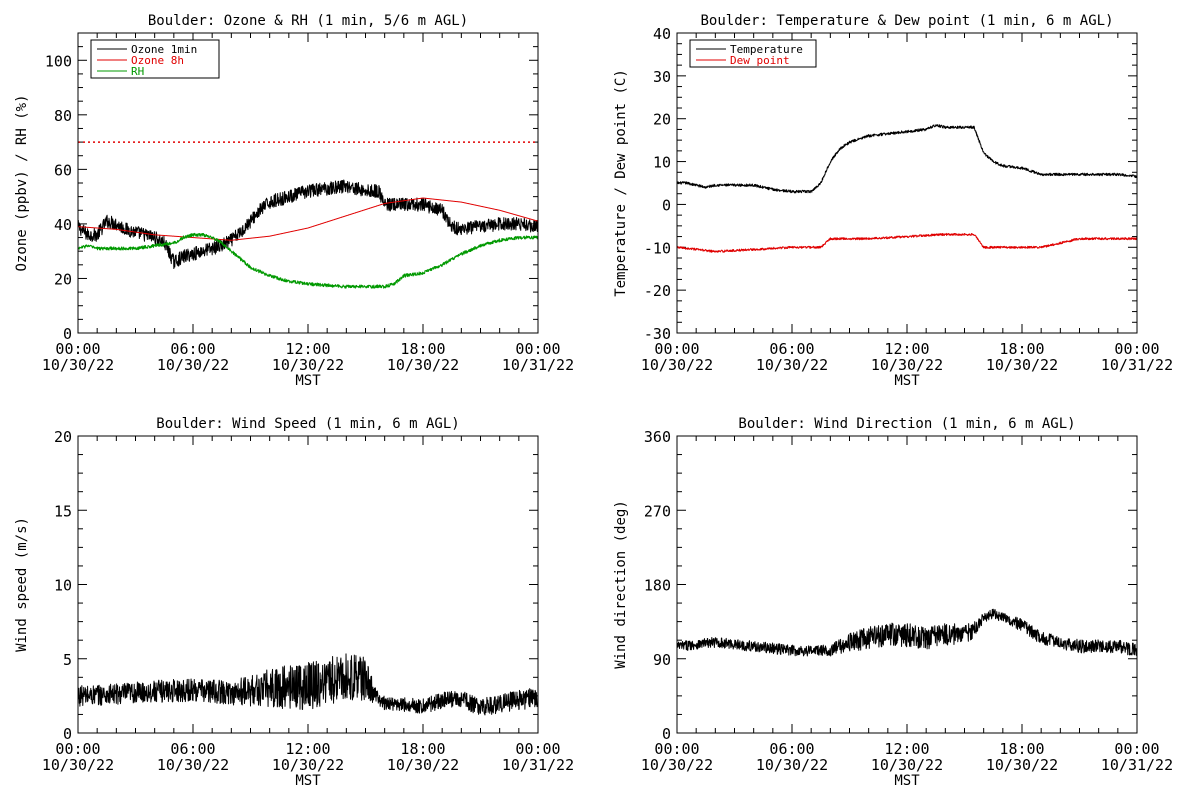 This screenshot has width=1200, height=800. Describe the element at coordinates (657, 334) in the screenshot. I see `y-tick-label: -30` at that location.